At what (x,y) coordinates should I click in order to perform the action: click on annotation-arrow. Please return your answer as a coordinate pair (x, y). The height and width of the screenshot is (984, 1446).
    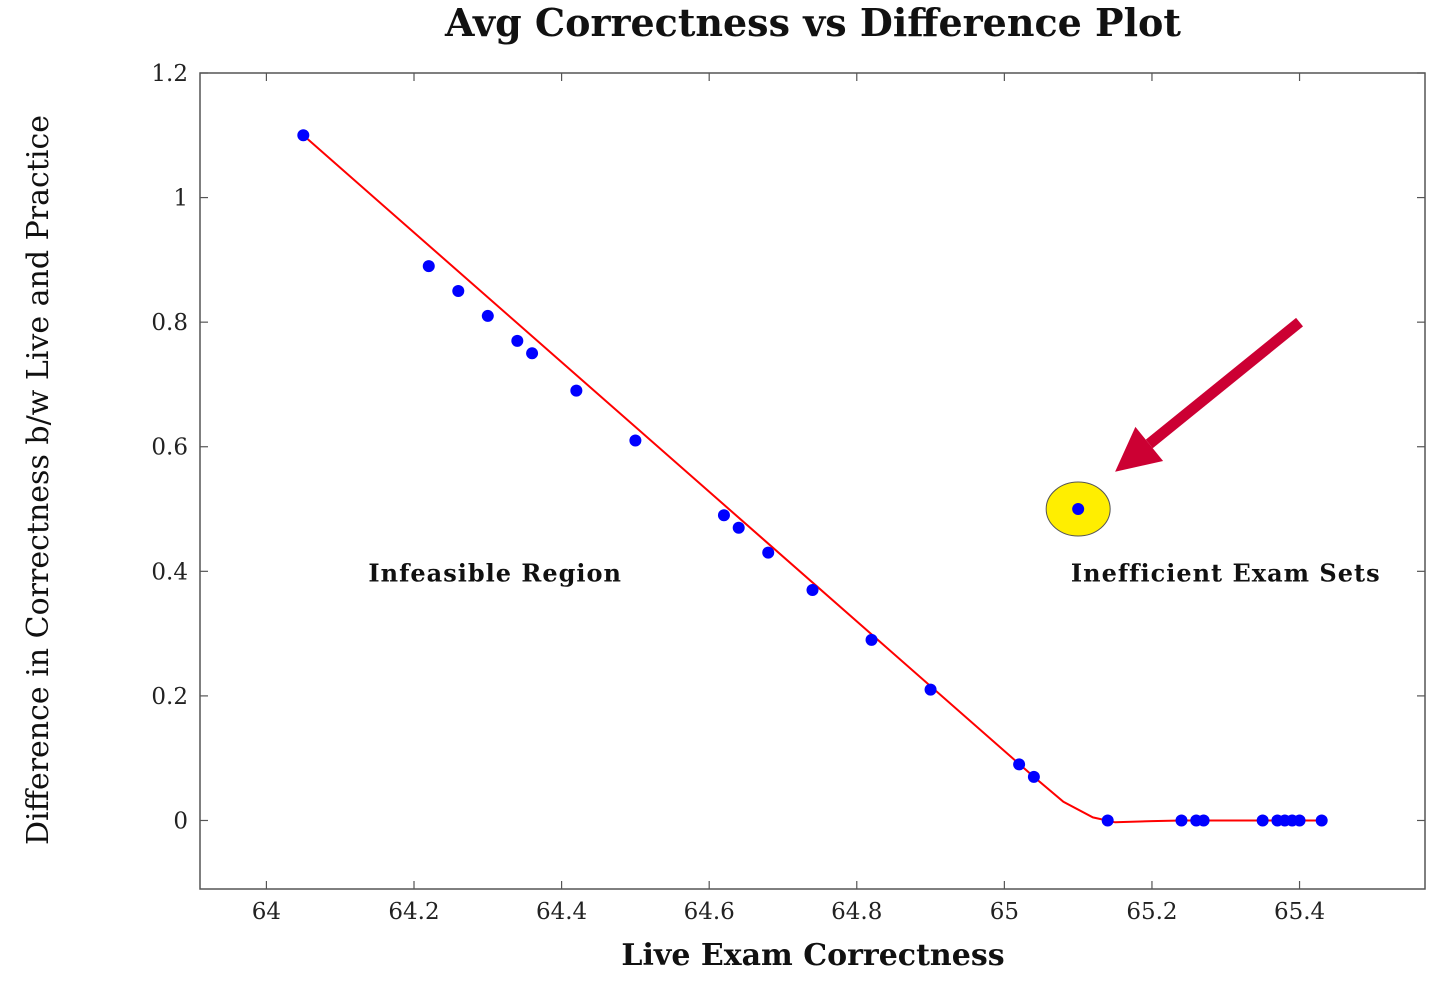
    Looking at the image, I should click on (1209, 394).